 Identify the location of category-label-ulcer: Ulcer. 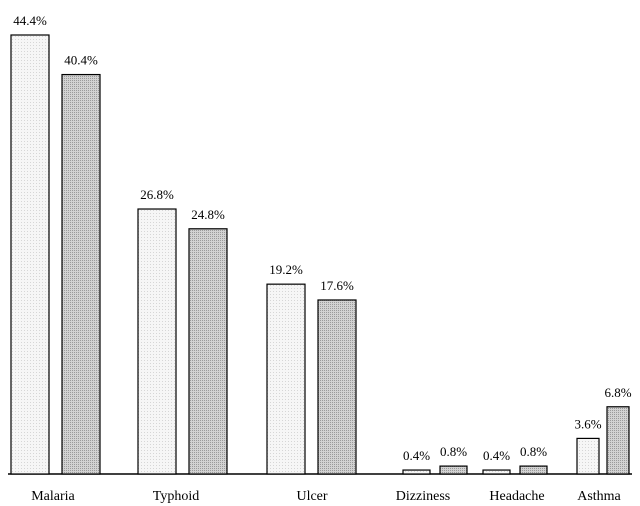
(311, 496).